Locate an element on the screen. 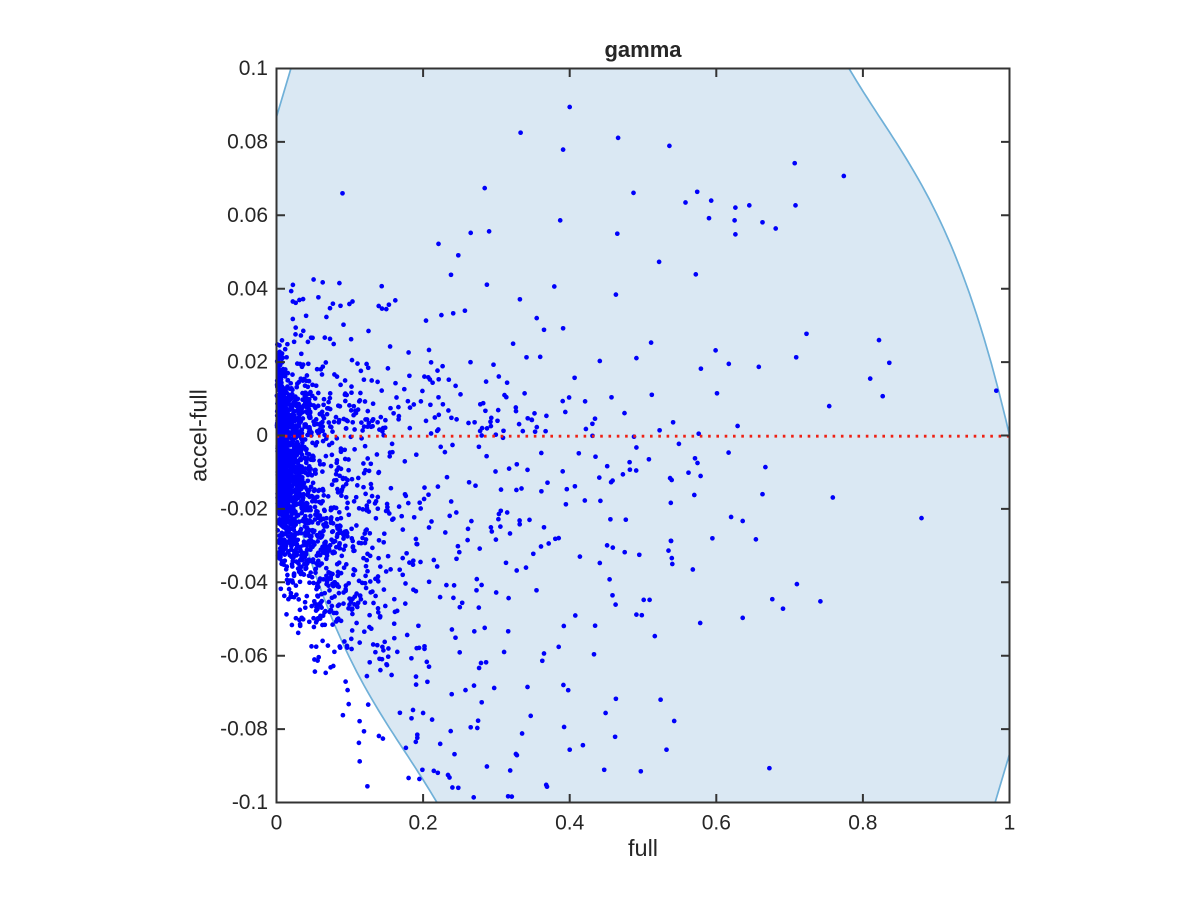  svg-text: 0.6 is located at coordinates (716, 823).